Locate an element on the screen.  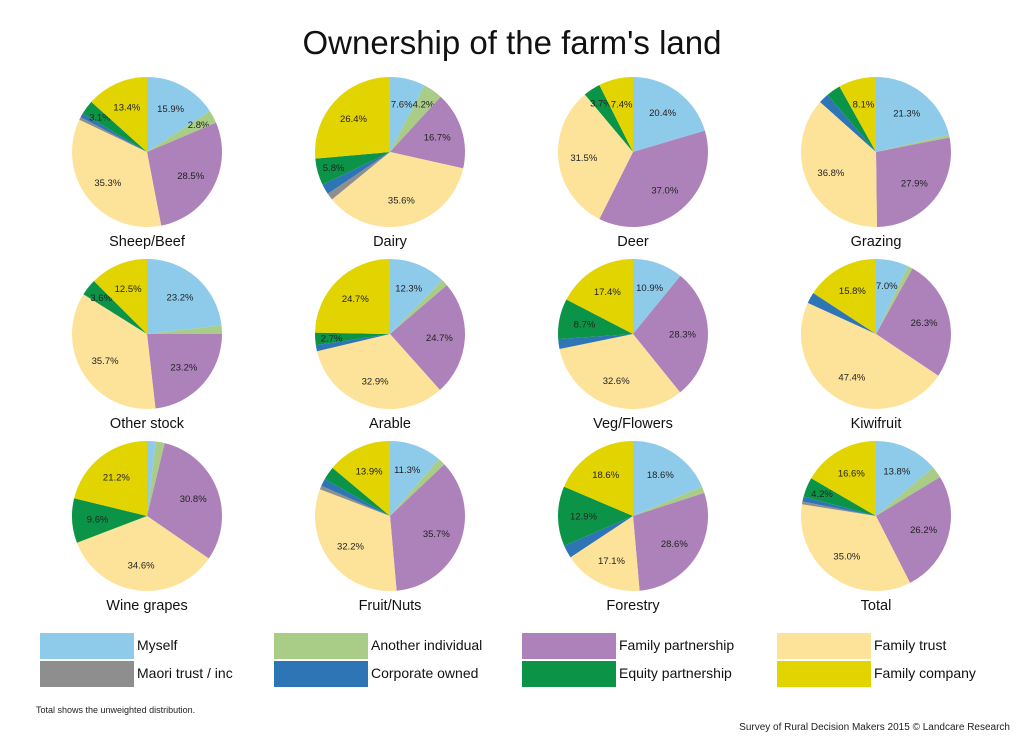
slice-total-maori-trust-inc is located at coordinates (838, 508).